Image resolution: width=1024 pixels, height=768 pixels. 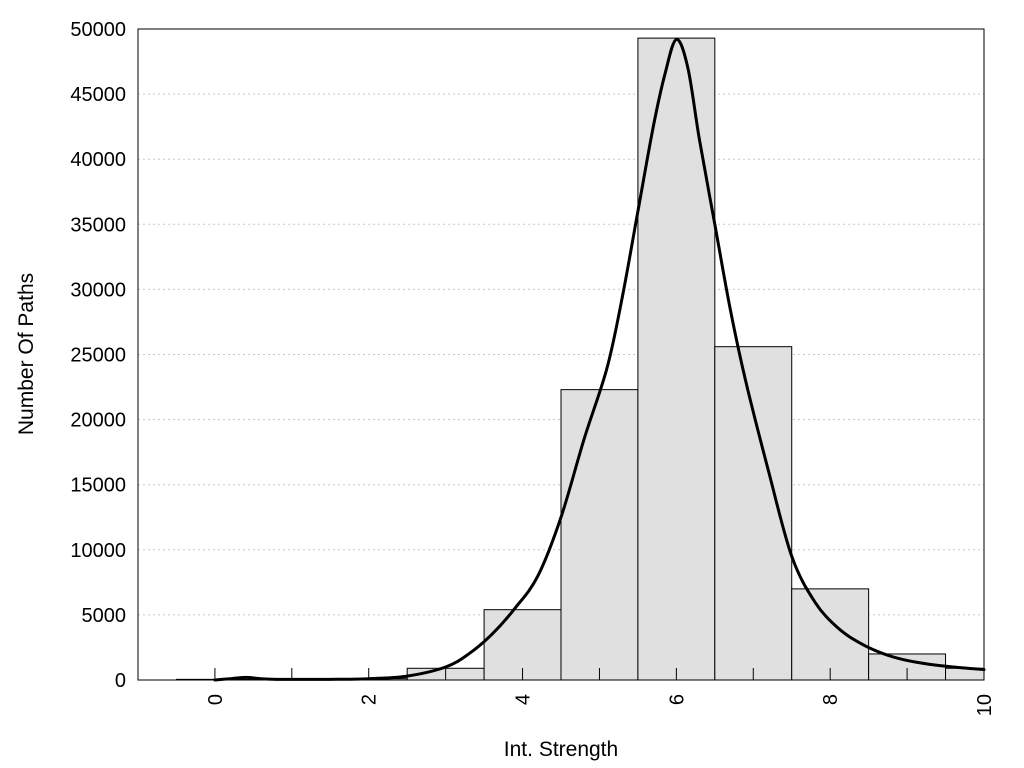 What do you see at coordinates (98, 95) in the screenshot?
I see `y-tick-label: 45000` at bounding box center [98, 95].